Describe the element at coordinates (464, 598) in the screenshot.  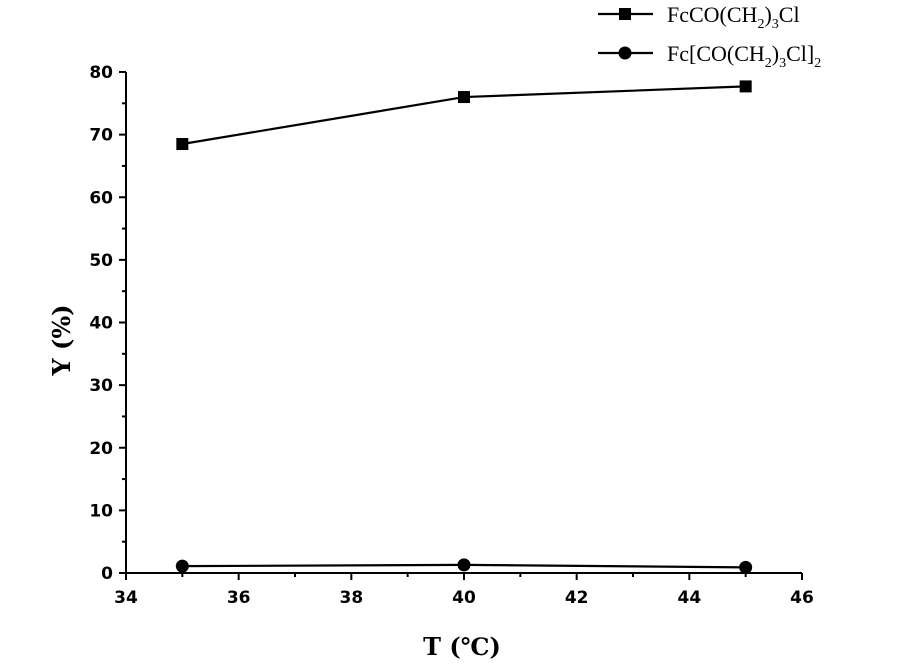
I see `x-tick-label: 40` at that location.